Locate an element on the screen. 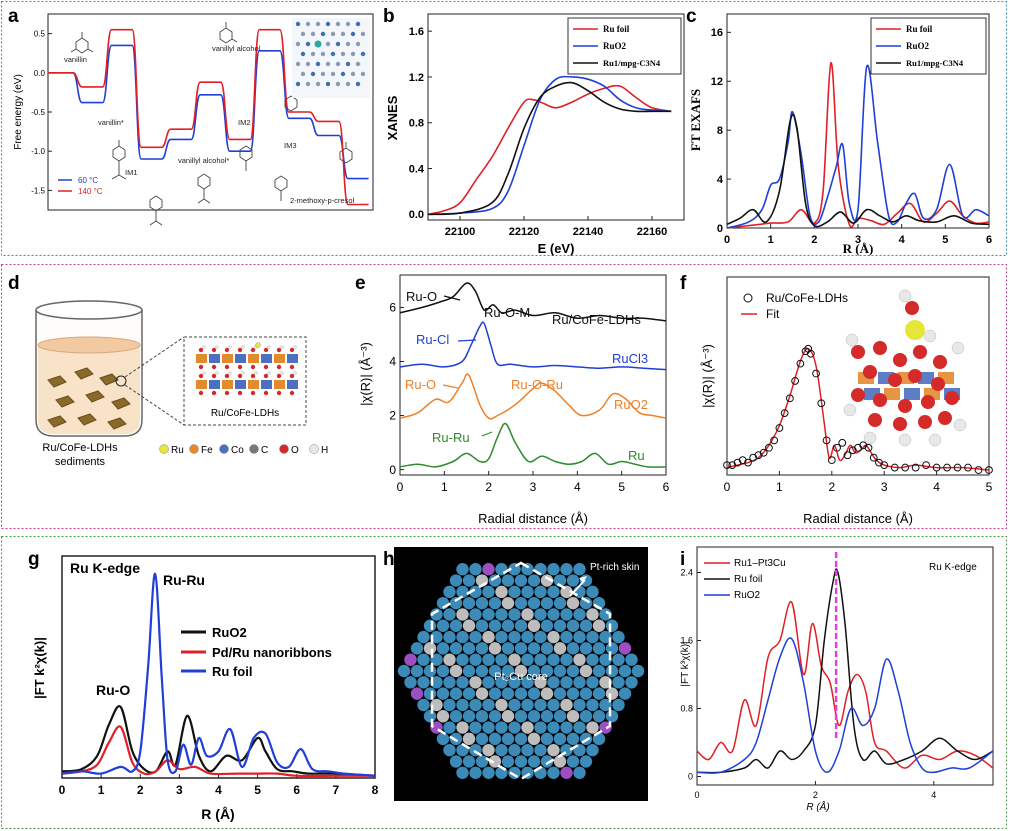  annotation-im2: IM2 is located at coordinates (244, 122).